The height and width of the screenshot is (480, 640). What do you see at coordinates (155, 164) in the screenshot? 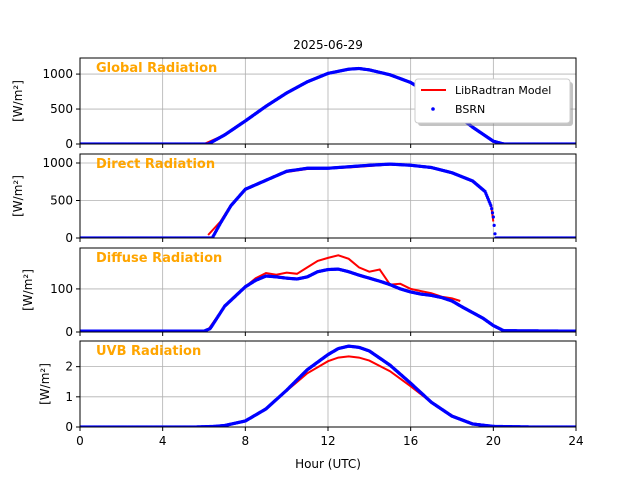
I see `panel-title-direct: Direct Radiation` at bounding box center [155, 164].